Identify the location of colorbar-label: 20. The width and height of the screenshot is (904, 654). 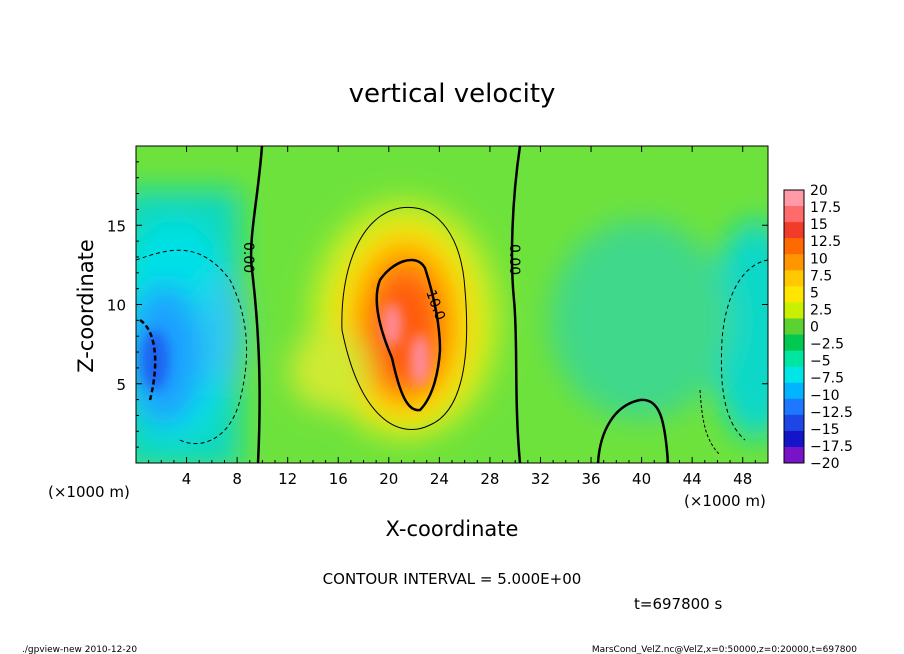
(819, 191).